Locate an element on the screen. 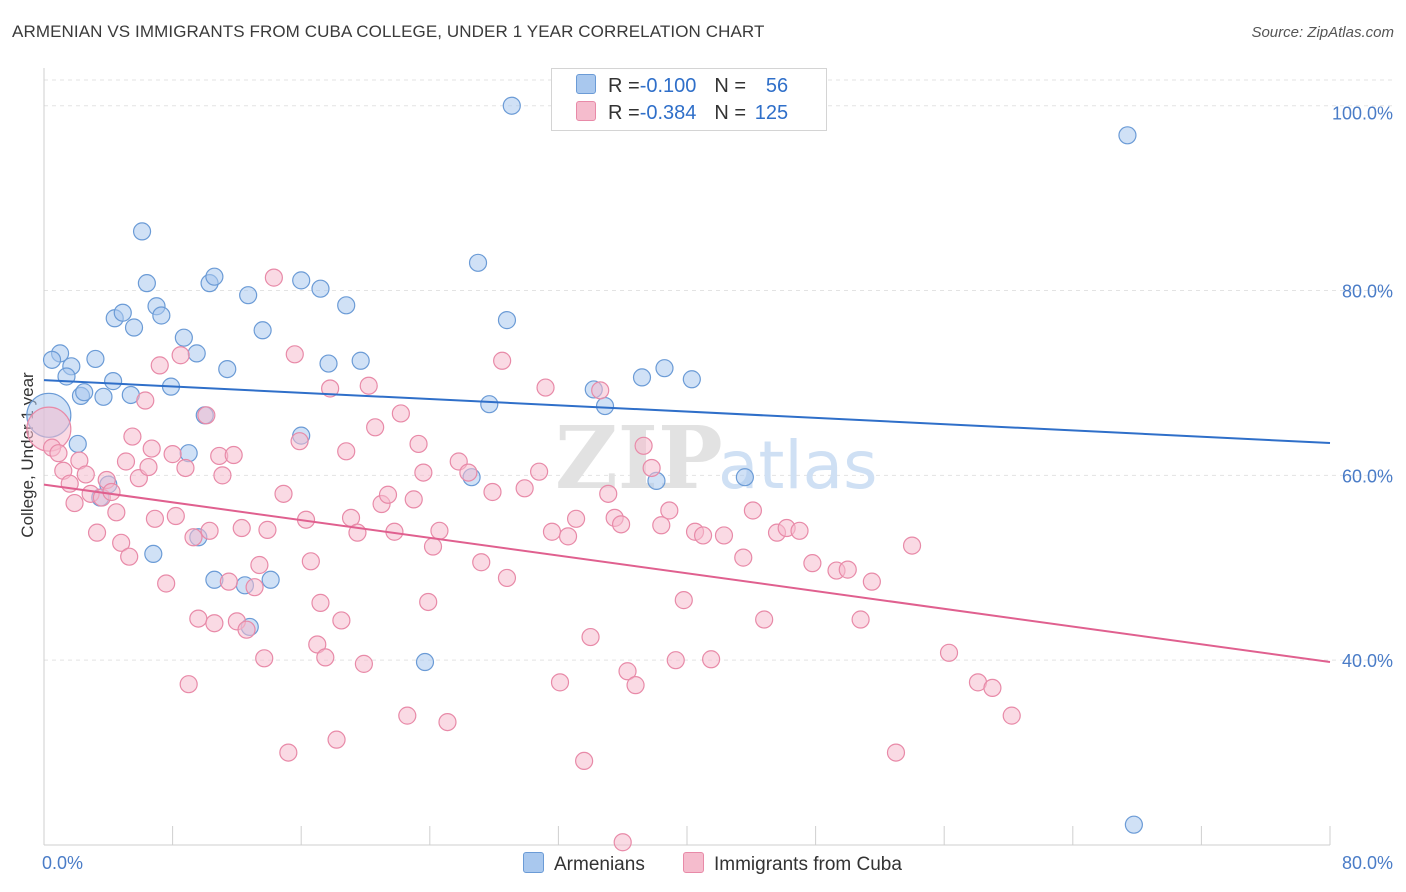 The width and height of the screenshot is (1406, 892). cuba-r-label: R = is located at coordinates (624, 113).